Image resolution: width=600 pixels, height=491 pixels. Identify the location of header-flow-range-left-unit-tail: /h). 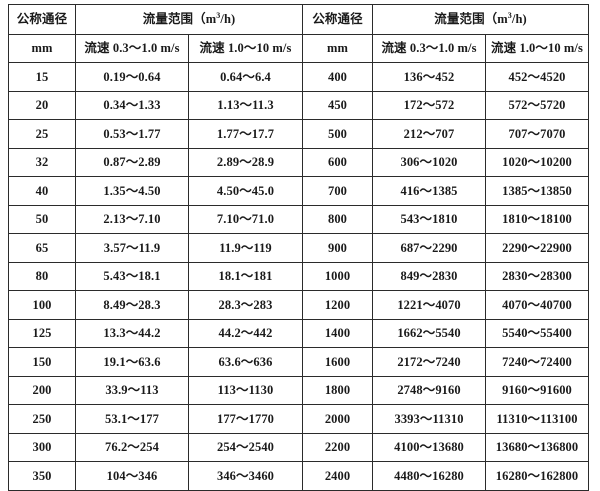
(228, 19).